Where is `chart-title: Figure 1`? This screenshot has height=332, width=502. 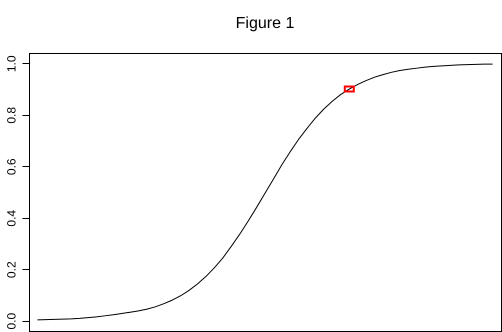 chart-title: Figure 1 is located at coordinates (265, 23).